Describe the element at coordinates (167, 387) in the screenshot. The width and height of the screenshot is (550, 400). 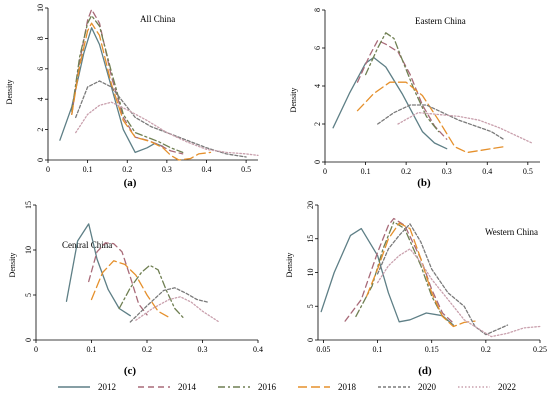
I see `legend-item-2014: 2014` at that location.